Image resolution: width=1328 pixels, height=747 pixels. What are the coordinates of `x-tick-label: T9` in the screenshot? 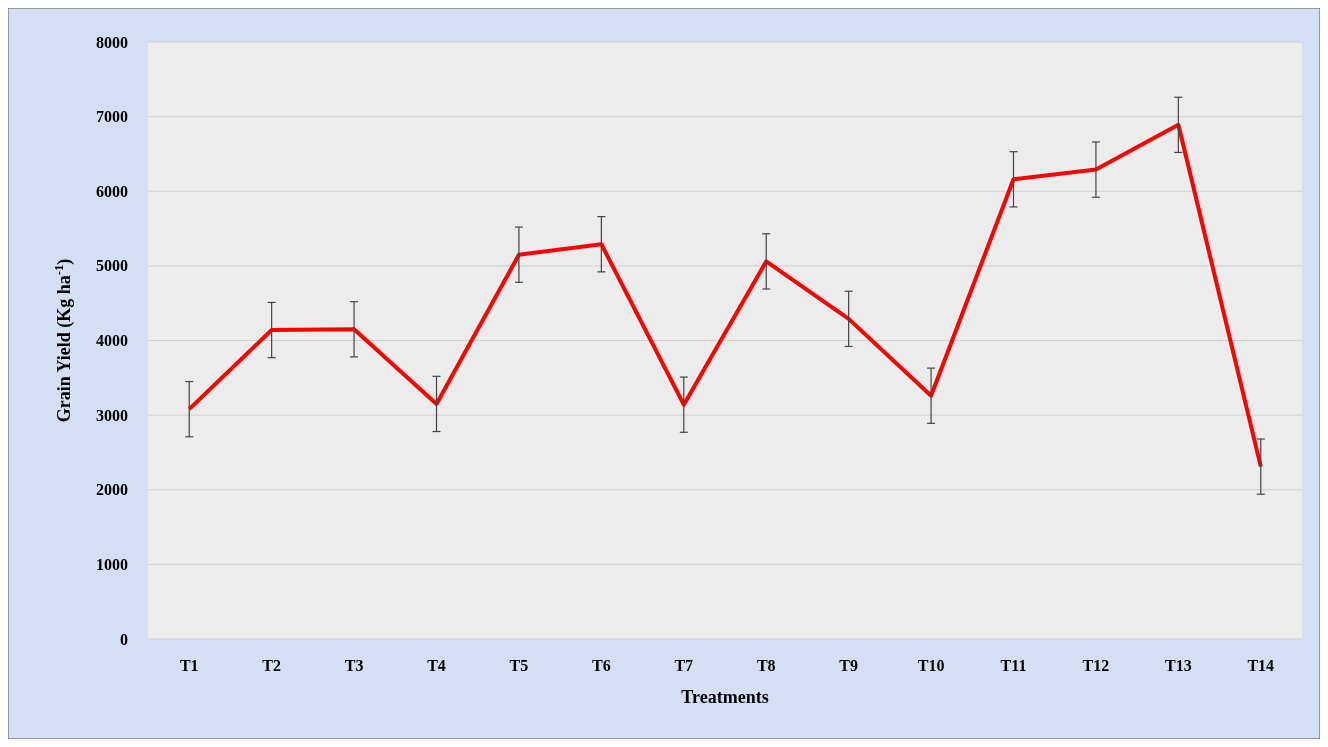 It's located at (848, 665).